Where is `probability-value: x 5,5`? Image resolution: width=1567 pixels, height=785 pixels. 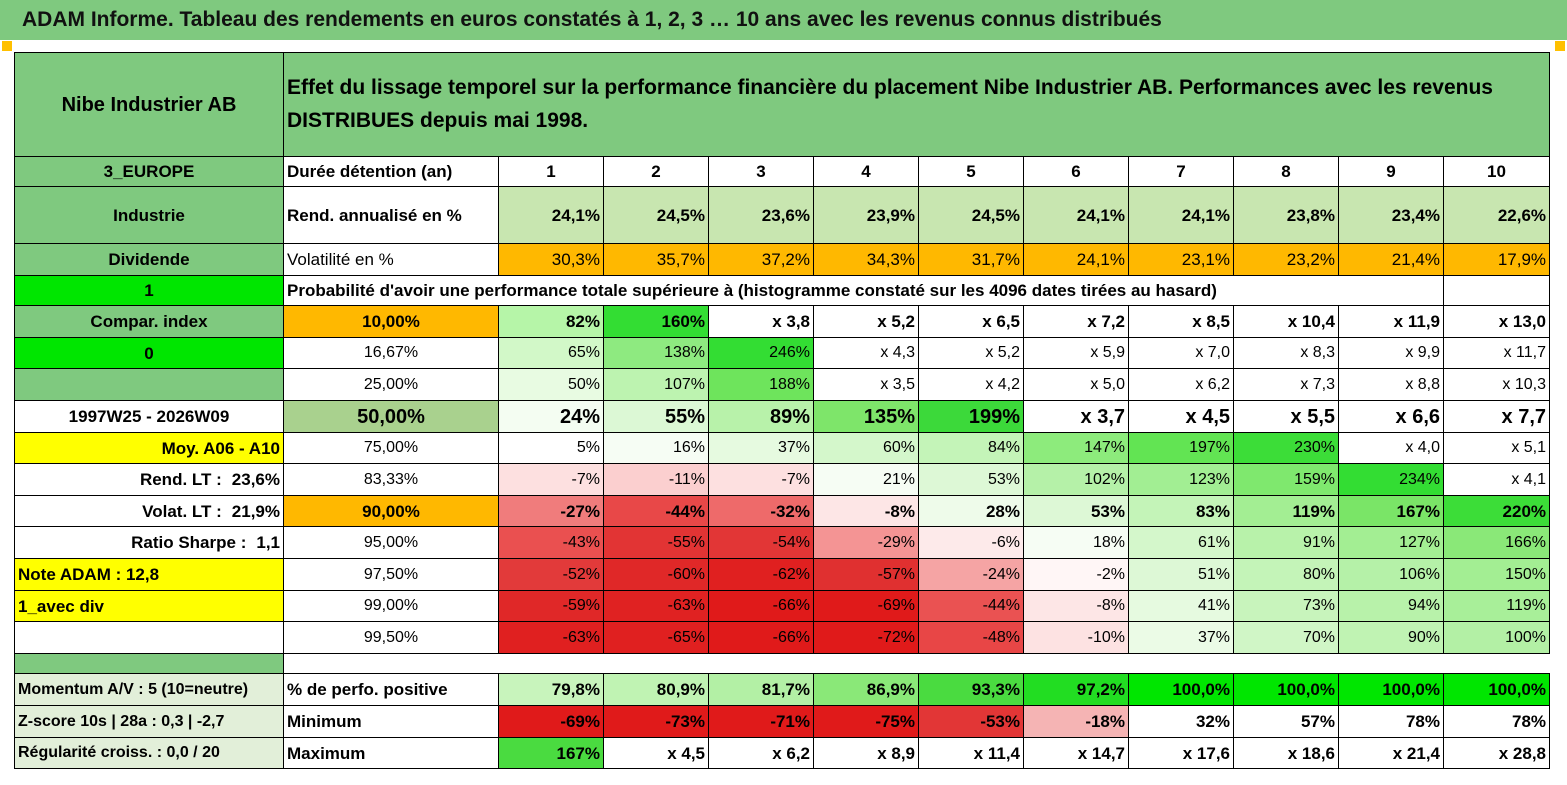 probability-value: x 5,5 is located at coordinates (1286, 416).